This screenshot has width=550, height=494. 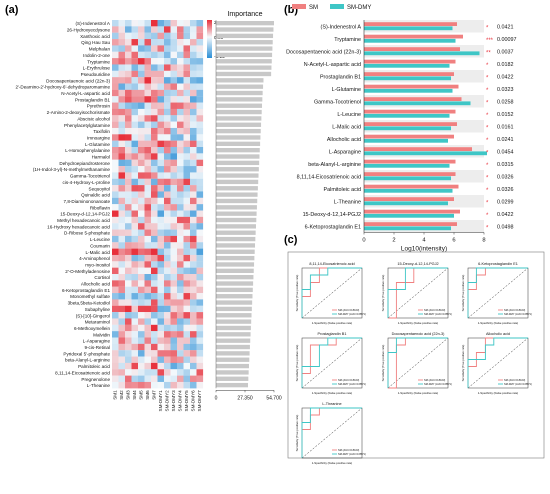 What do you see at coordinates (410, 111) in the screenshot?
I see `bar-sm` at bounding box center [410, 111].